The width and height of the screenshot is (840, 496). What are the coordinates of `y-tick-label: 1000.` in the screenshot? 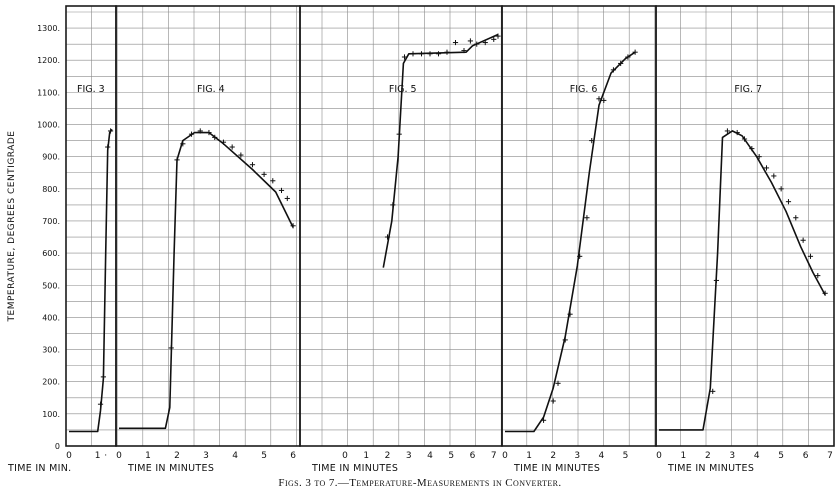 It's located at (48, 125).